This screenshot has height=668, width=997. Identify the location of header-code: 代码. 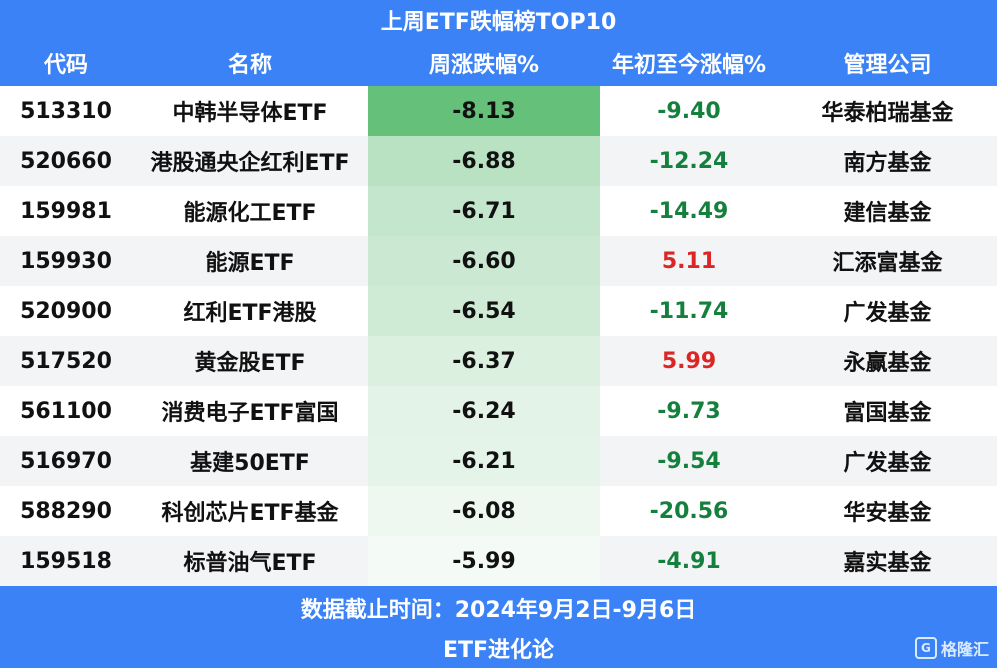
(65, 65).